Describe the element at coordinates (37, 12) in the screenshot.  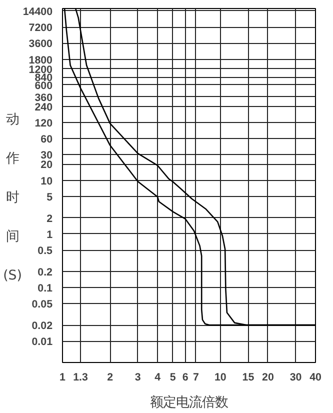
I see `y-tick-label: 14400` at that location.